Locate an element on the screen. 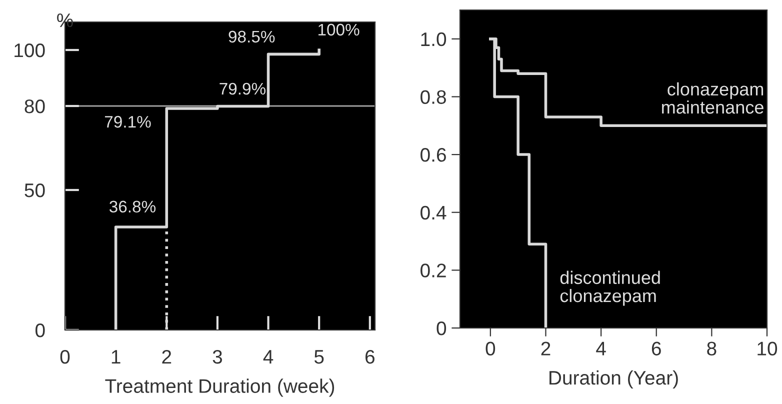  y-tick-label: 0.8 is located at coordinates (433, 97).